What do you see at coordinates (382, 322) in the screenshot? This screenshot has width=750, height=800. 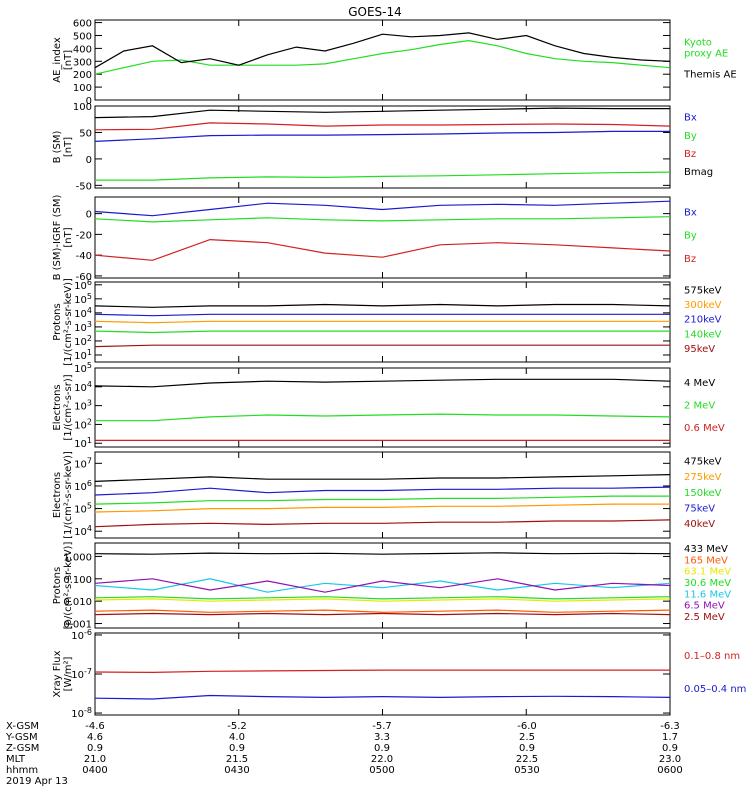 I see `series-line-300kev` at bounding box center [382, 322].